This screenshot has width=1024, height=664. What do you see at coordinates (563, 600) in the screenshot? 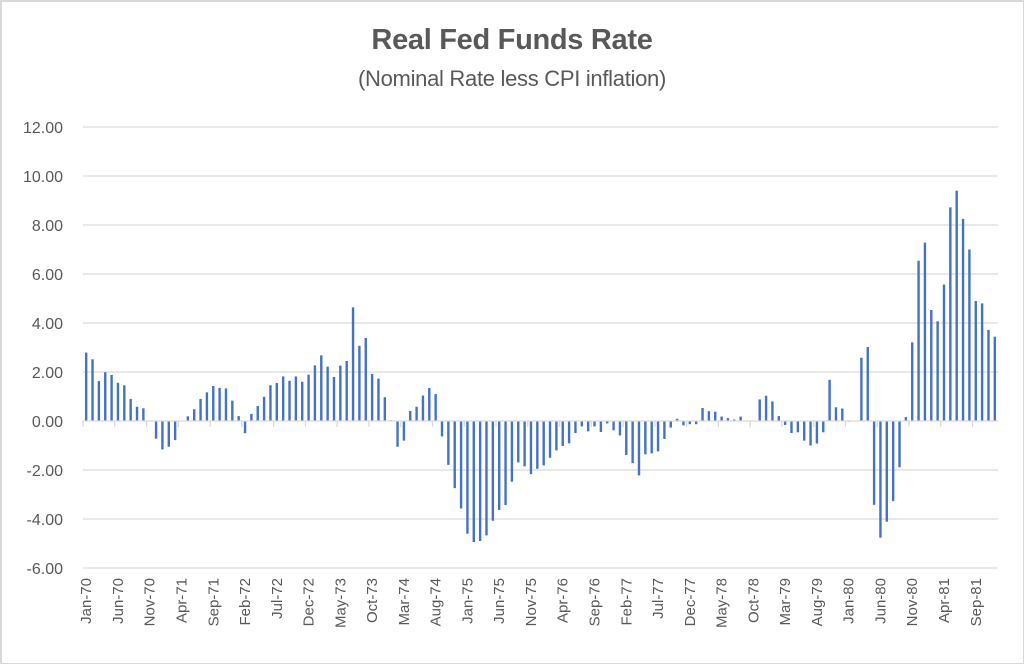
I see `x-tick-label: Apr-76` at bounding box center [563, 600].